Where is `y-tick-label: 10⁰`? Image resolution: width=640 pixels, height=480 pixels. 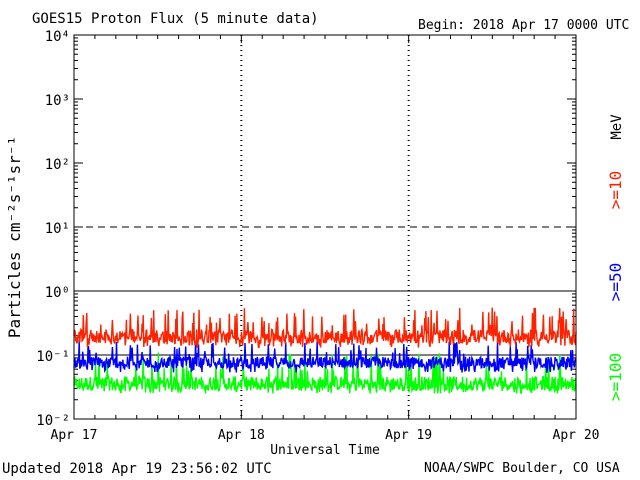
y-tick-label: 10⁰ is located at coordinates (57, 293).